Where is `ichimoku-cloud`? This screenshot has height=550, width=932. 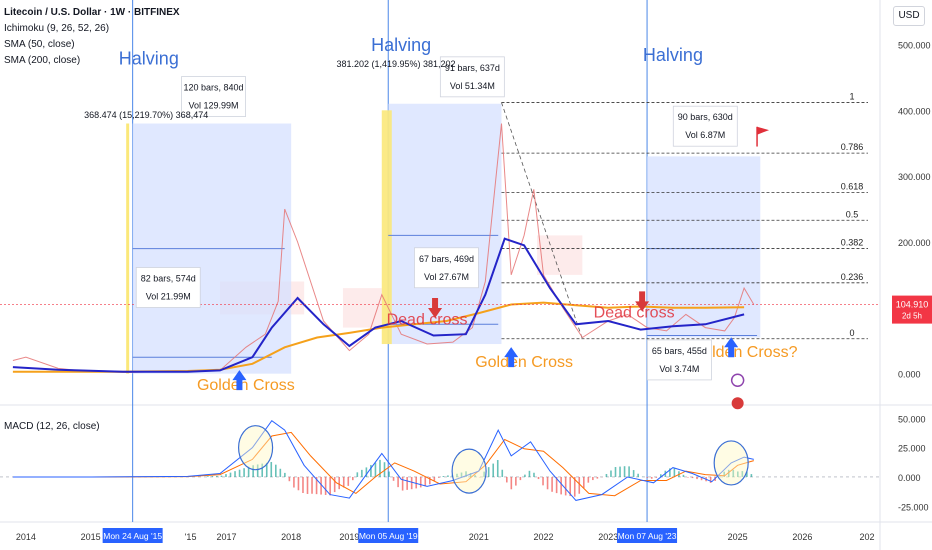 ichimoku-cloud is located at coordinates (560, 255).